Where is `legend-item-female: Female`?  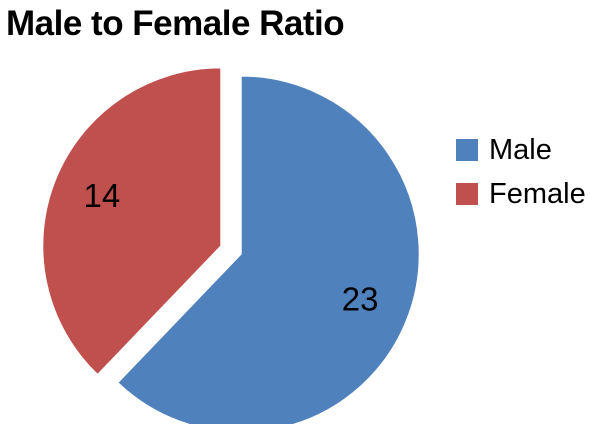
legend-item-female: Female is located at coordinates (521, 194).